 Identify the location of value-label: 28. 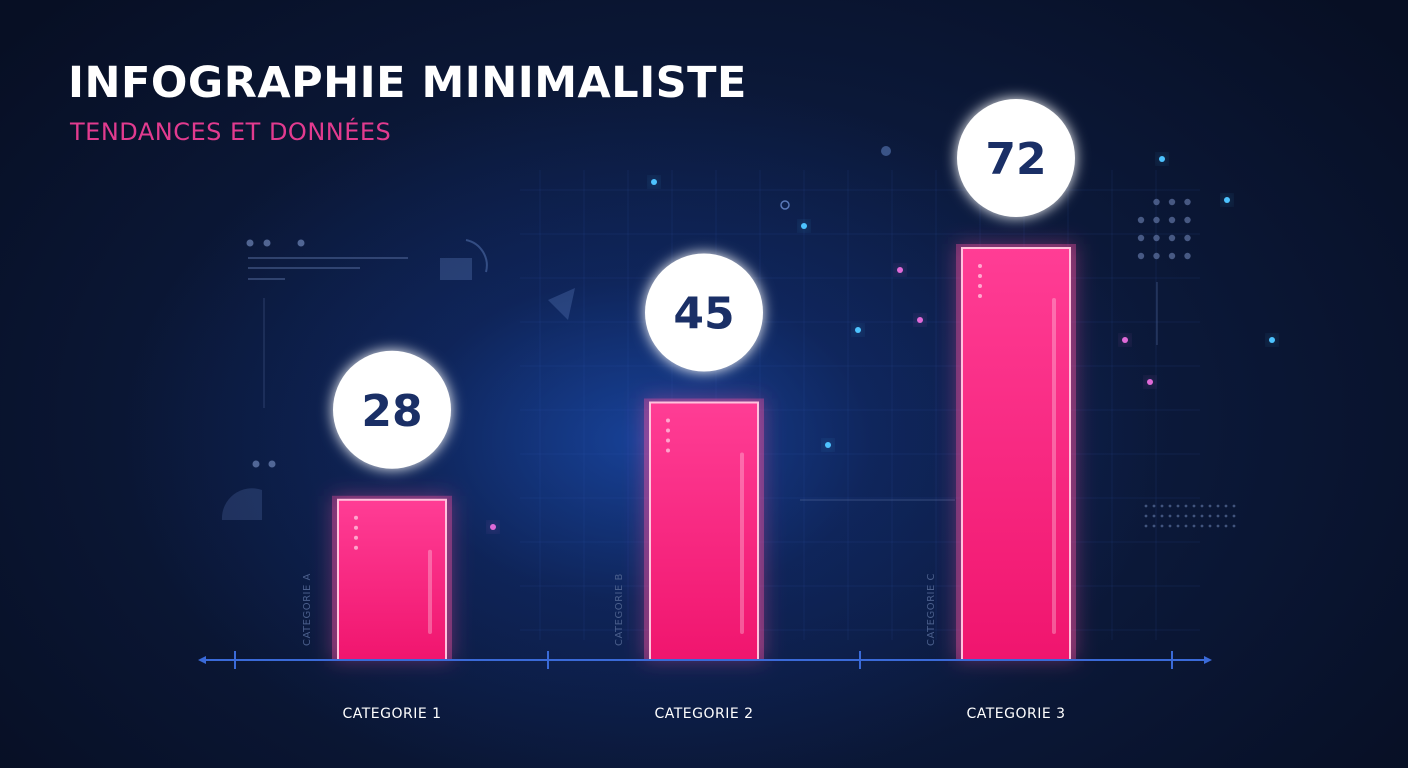
(391, 411).